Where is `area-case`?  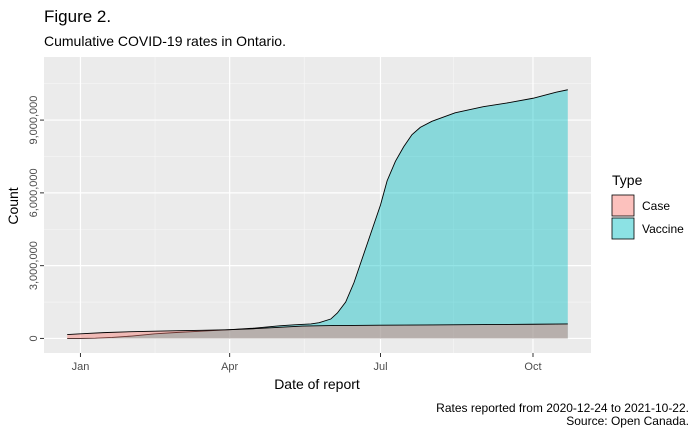
area-case is located at coordinates (317, 331).